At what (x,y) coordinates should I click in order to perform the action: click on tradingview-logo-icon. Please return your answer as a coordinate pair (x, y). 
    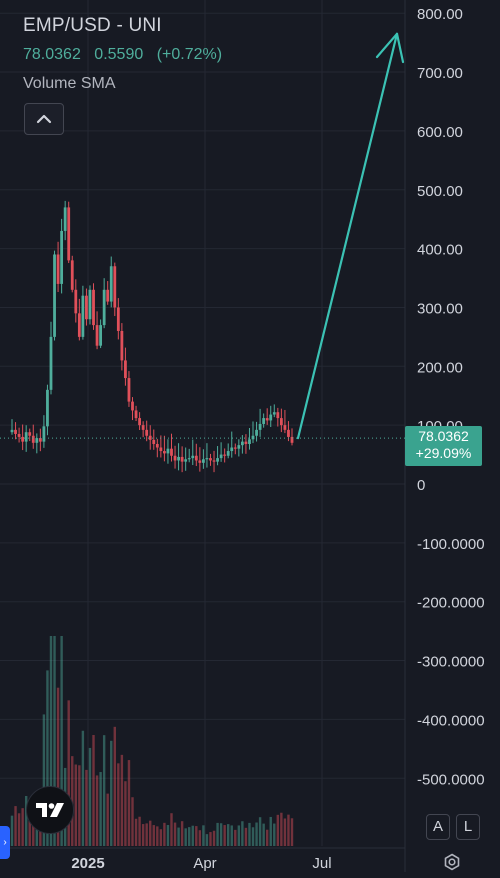
    Looking at the image, I should click on (50, 810).